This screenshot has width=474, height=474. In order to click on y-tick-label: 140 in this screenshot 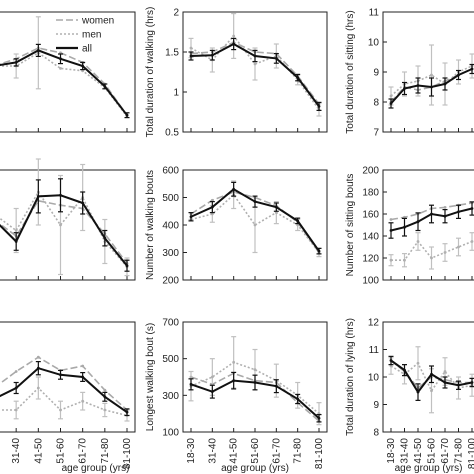, I will do `click(370, 237)`.